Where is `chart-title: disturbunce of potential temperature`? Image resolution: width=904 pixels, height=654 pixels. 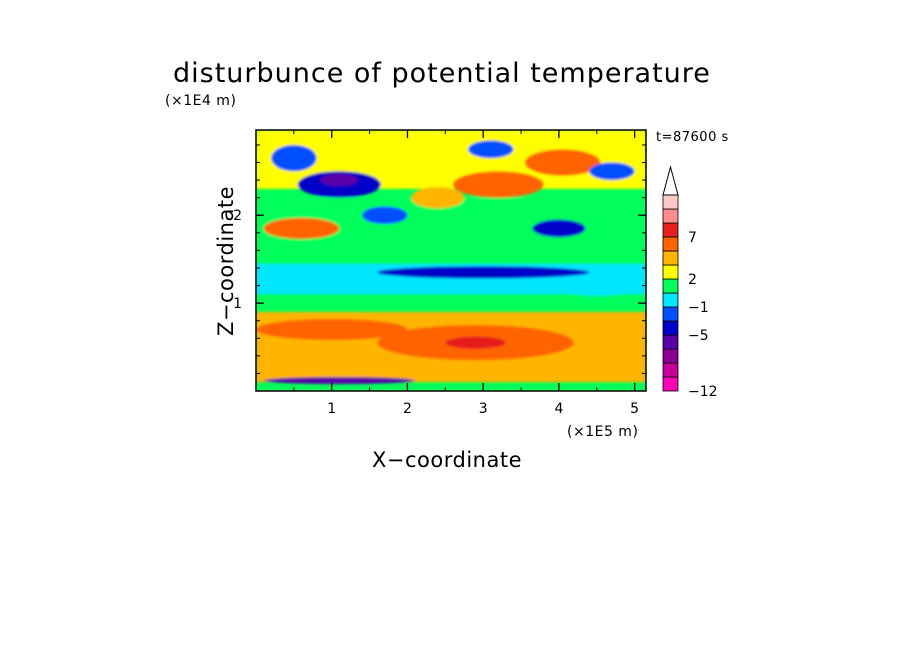 chart-title: disturbunce of potential temperature is located at coordinates (442, 73).